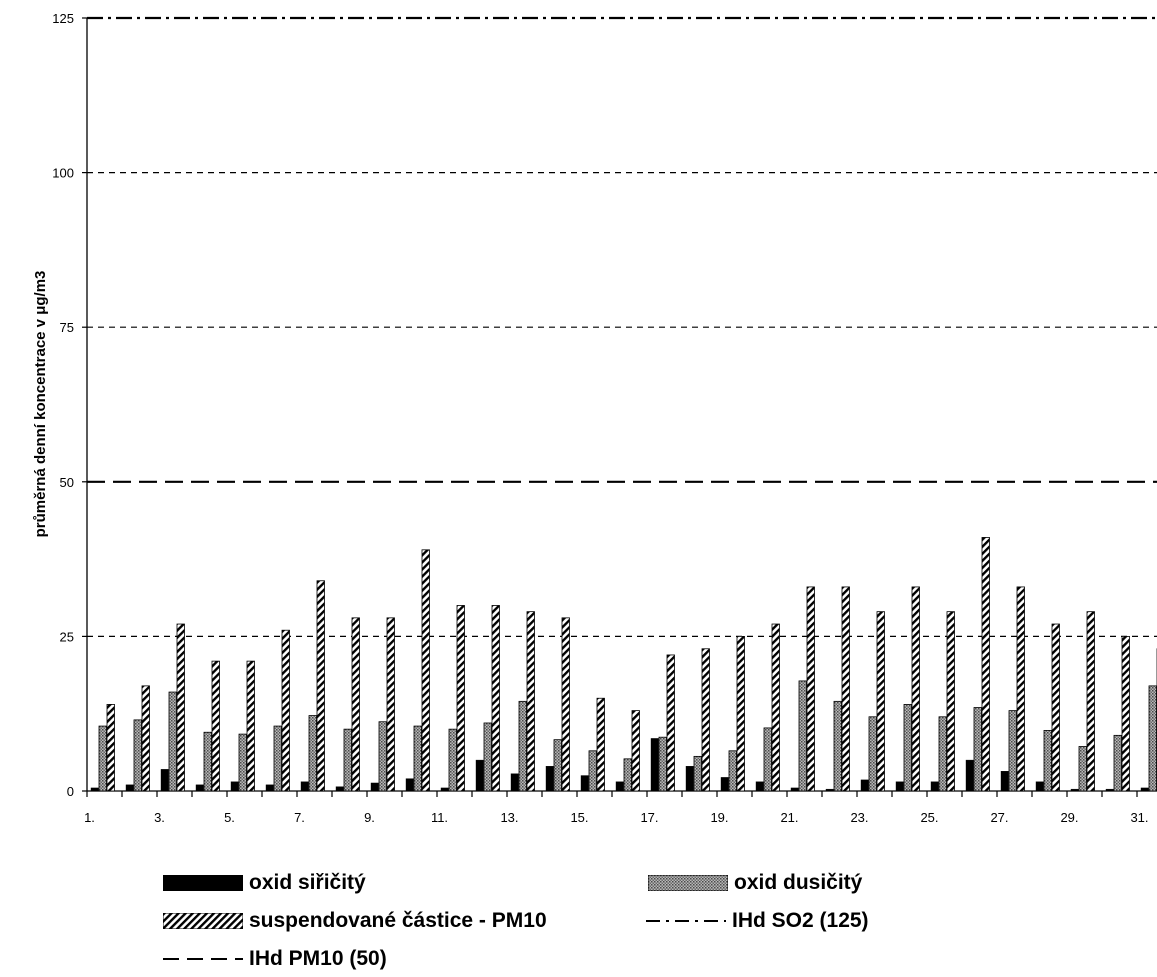 The width and height of the screenshot is (1157, 977). Describe the element at coordinates (318, 958) in the screenshot. I see `legend-label-ihd-pm10: IHd PM10 (50)` at that location.